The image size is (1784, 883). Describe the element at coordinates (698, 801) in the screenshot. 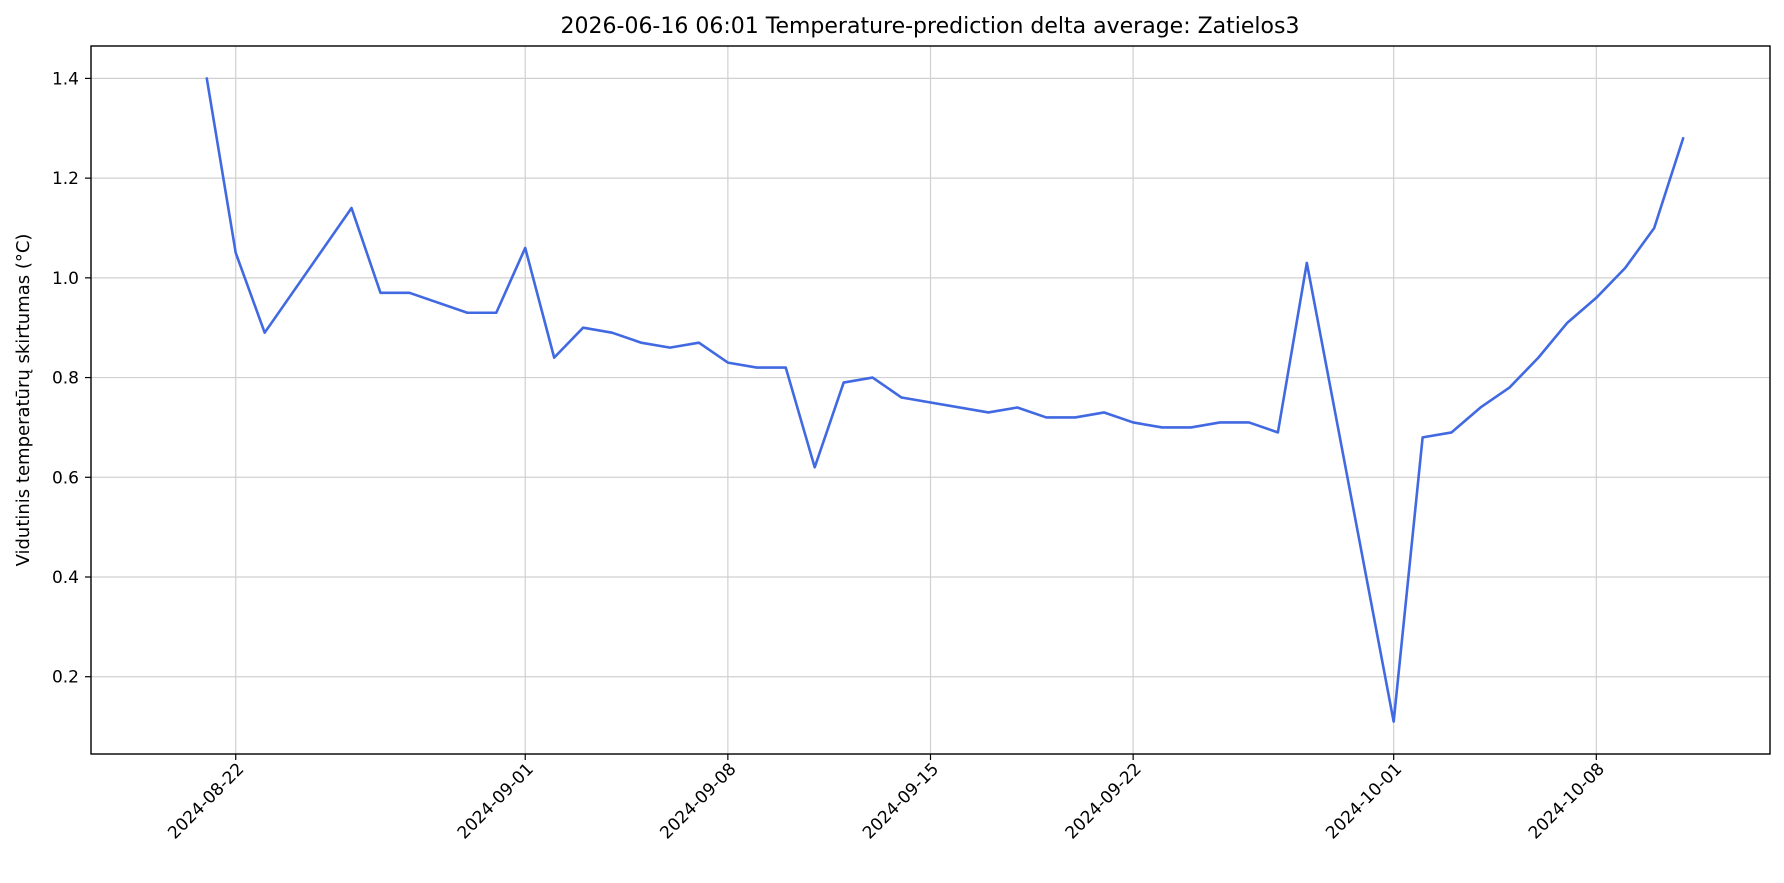

I see `x-tick-label: 2024-09-08` at that location.